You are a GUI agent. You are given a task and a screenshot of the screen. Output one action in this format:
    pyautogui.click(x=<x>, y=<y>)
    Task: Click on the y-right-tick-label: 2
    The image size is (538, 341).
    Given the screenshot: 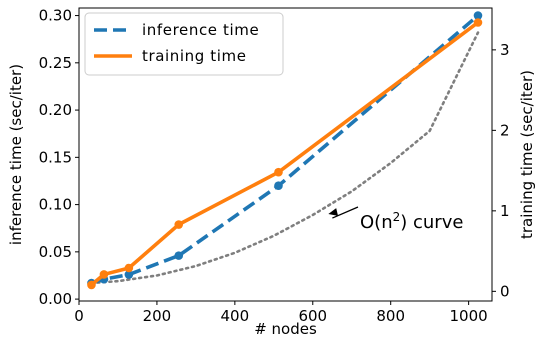 What is the action you would take?
    pyautogui.click(x=505, y=130)
    